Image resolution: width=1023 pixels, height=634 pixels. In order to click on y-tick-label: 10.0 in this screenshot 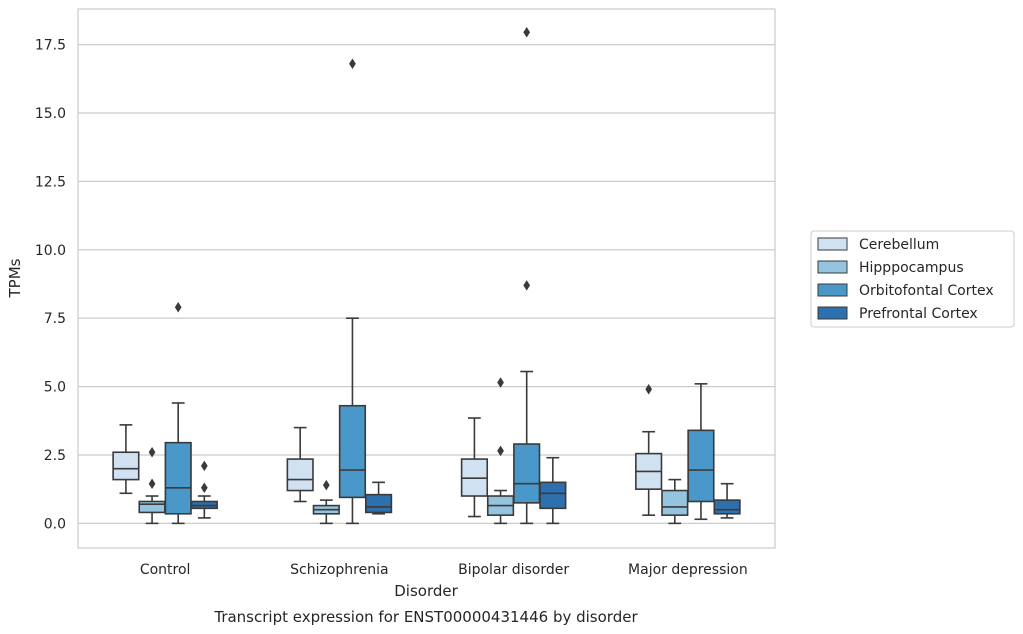, I will do `click(50, 251)`.